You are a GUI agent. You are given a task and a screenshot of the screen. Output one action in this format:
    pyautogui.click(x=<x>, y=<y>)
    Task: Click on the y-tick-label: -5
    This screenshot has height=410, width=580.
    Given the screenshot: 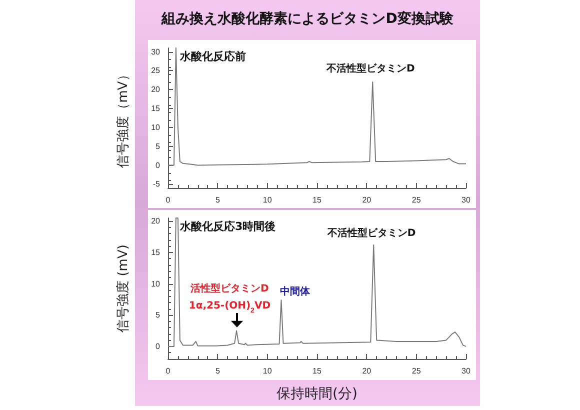 What is the action you would take?
    pyautogui.click(x=156, y=184)
    